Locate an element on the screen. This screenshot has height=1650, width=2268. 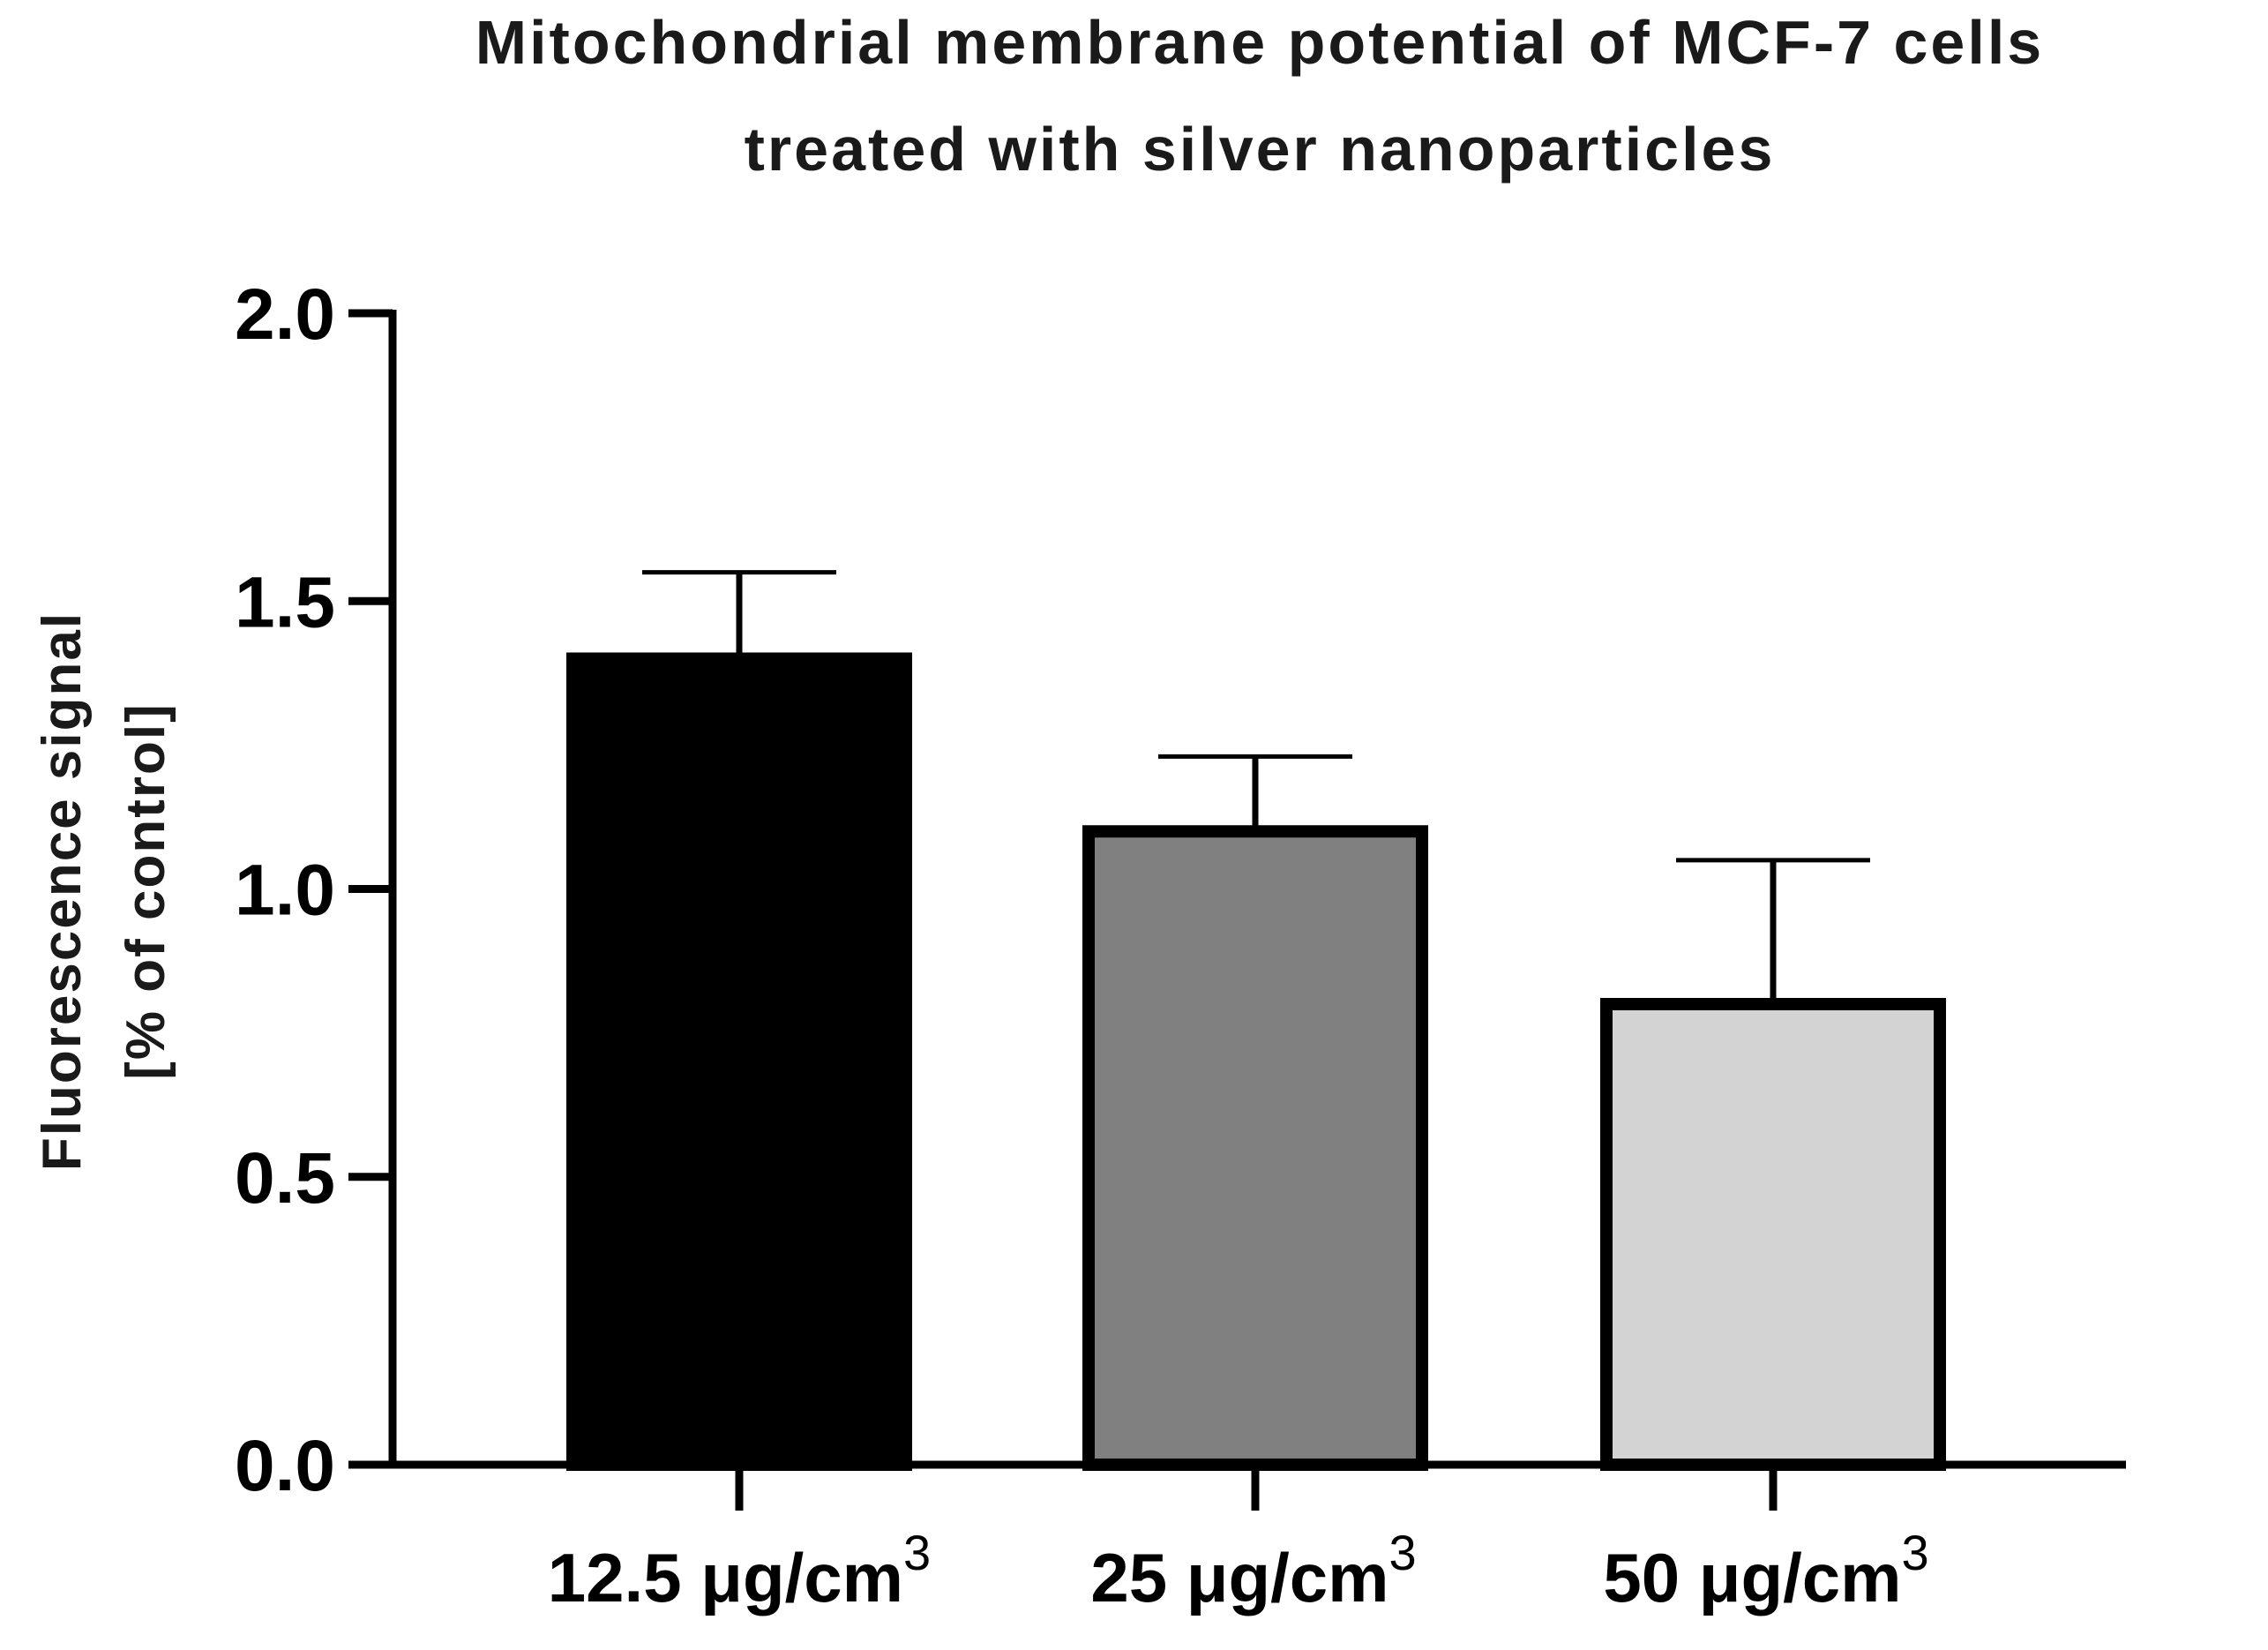
y-tick-label: 0.5 is located at coordinates (285, 1178).